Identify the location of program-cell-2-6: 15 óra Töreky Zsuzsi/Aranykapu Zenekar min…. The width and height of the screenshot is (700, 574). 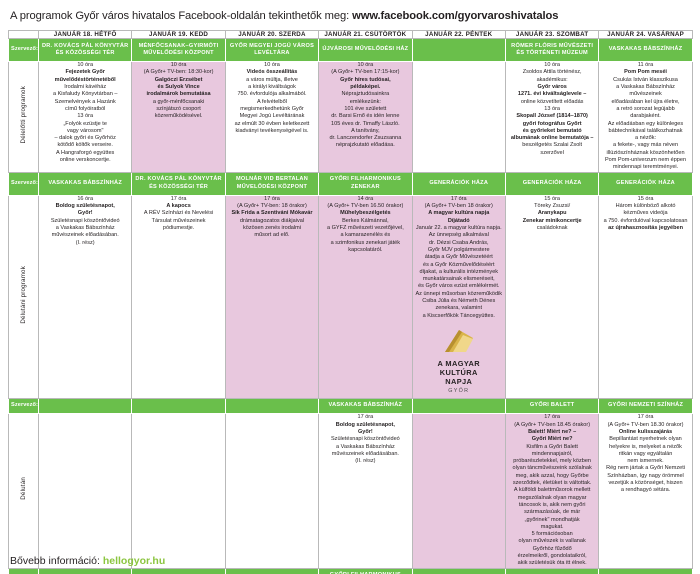
(552, 296).